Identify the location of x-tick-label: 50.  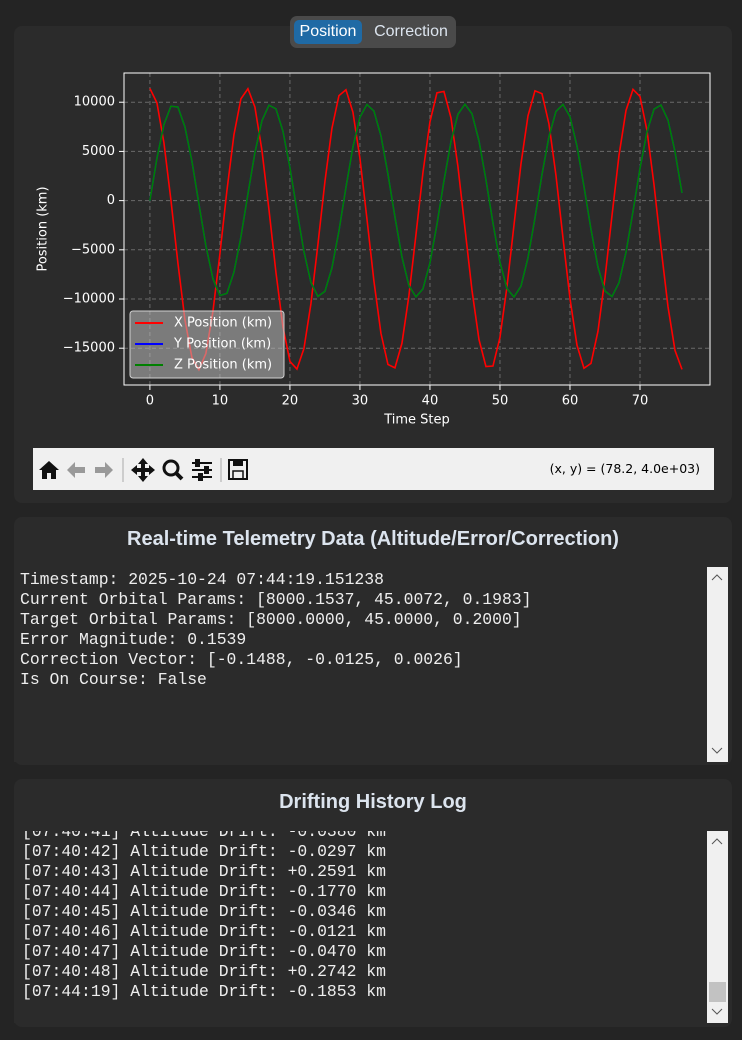
(500, 401).